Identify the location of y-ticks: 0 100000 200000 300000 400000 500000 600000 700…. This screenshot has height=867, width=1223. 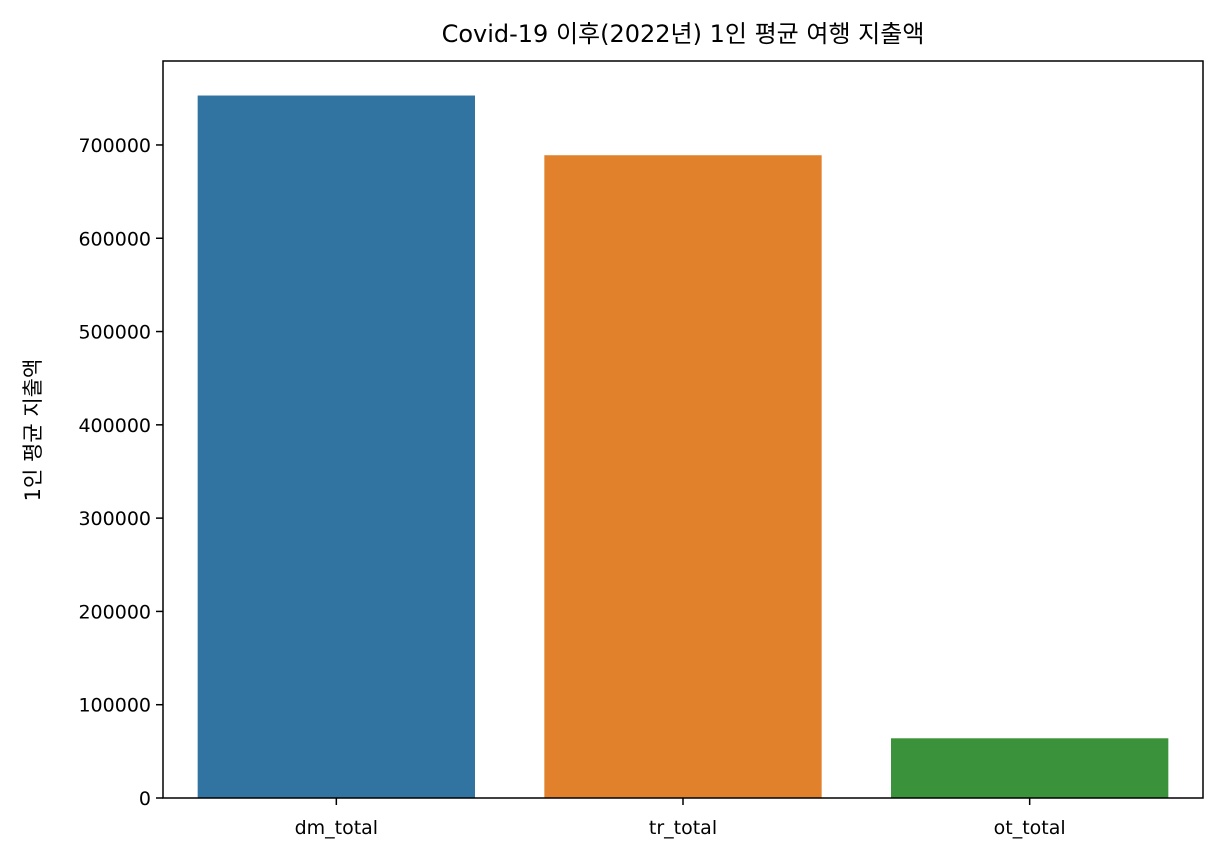
(120, 472).